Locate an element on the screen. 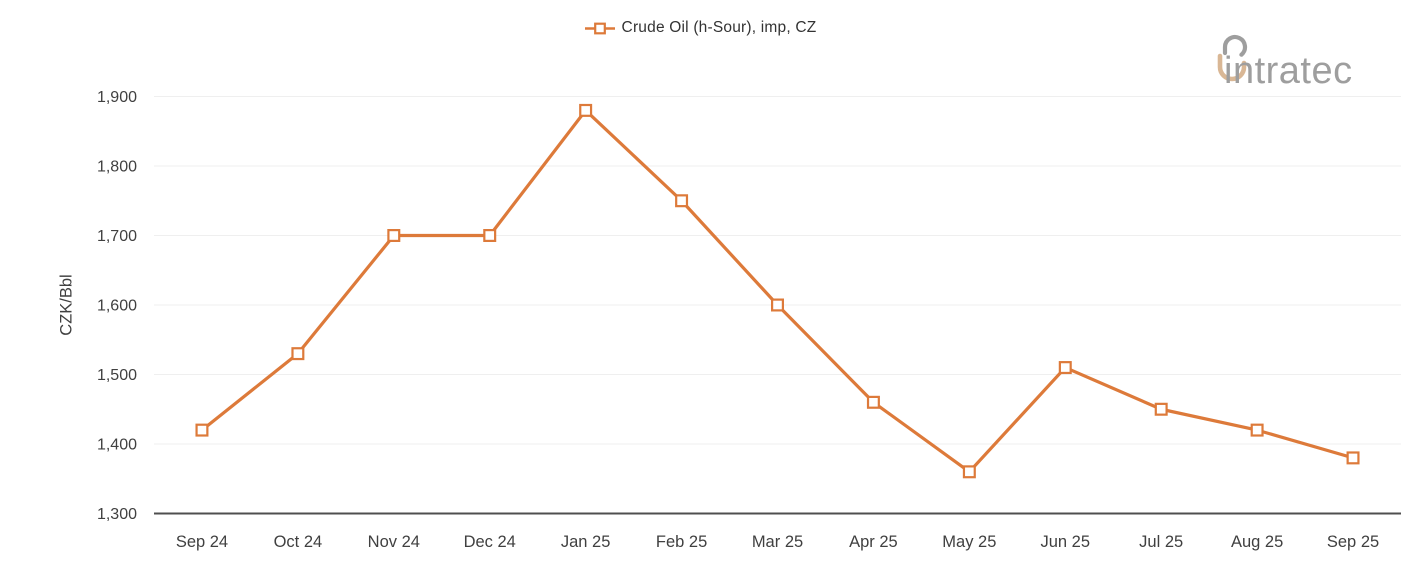 This screenshot has height=561, width=1401. x-tick-label: Sep 25 is located at coordinates (1353, 542).